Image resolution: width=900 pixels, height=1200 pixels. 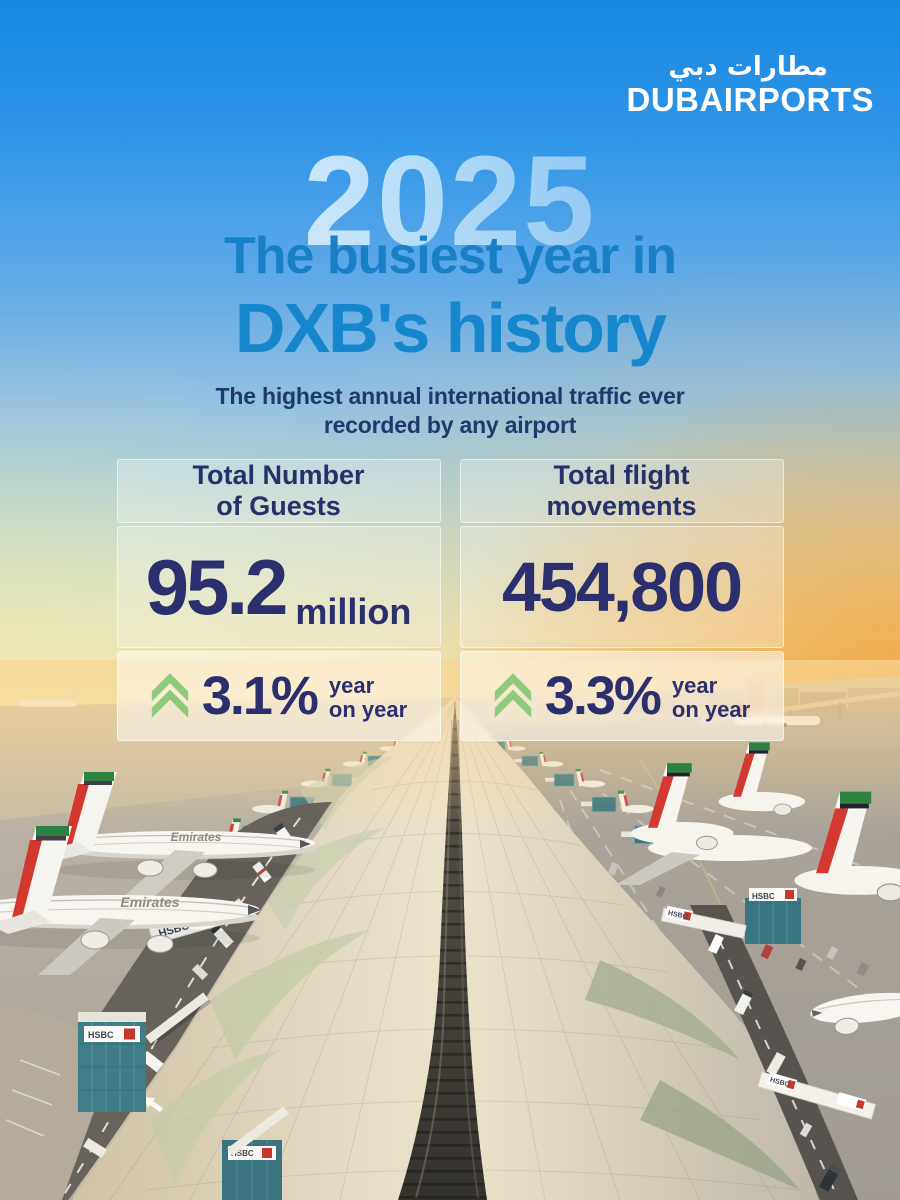 I want to click on dubai-airports-logo: مطارات دبي DUBAIRPORTS, so click(x=750, y=85).